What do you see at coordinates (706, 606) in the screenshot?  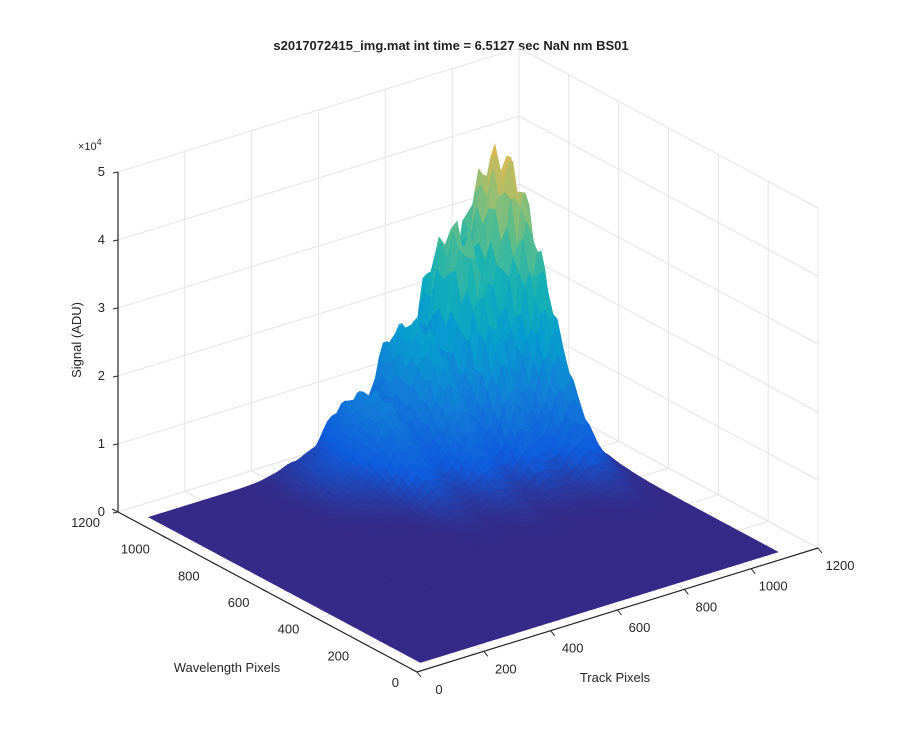 I see `x-tick-label: 800` at bounding box center [706, 606].